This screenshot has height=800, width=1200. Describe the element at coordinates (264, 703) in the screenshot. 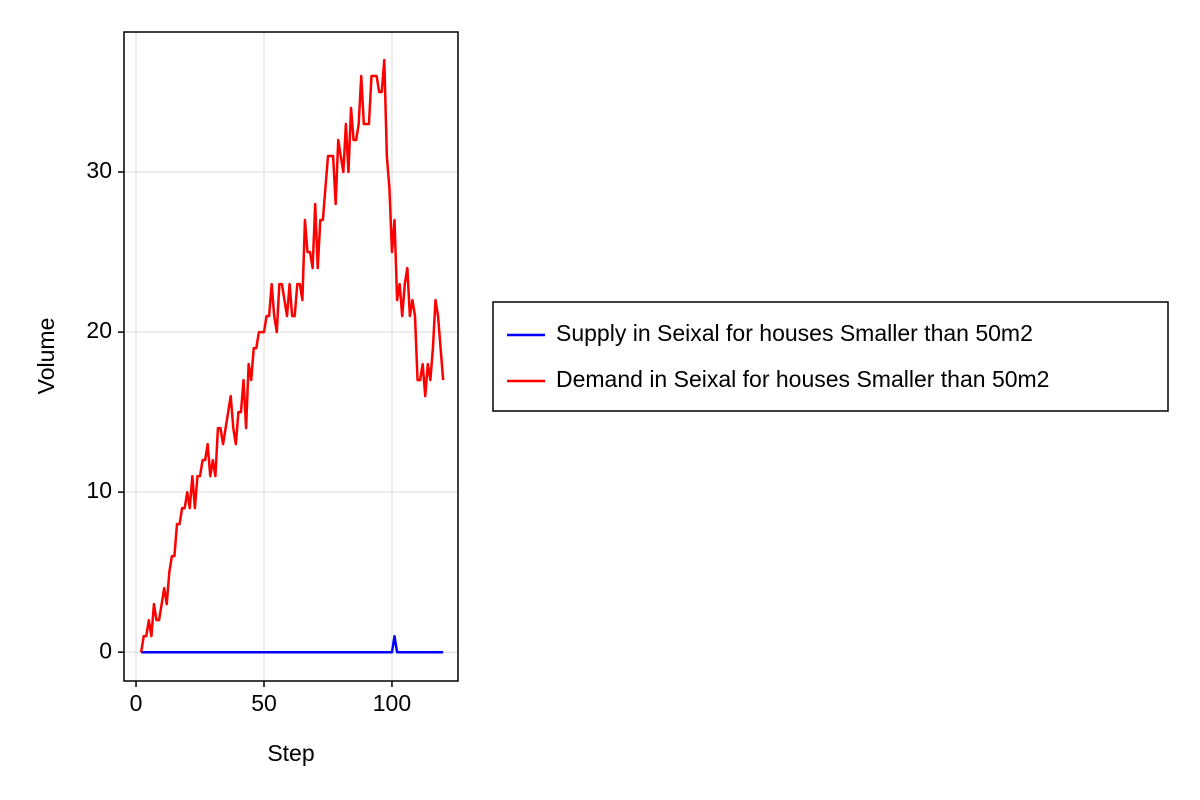

I see `x-tick-label: 50` at that location.